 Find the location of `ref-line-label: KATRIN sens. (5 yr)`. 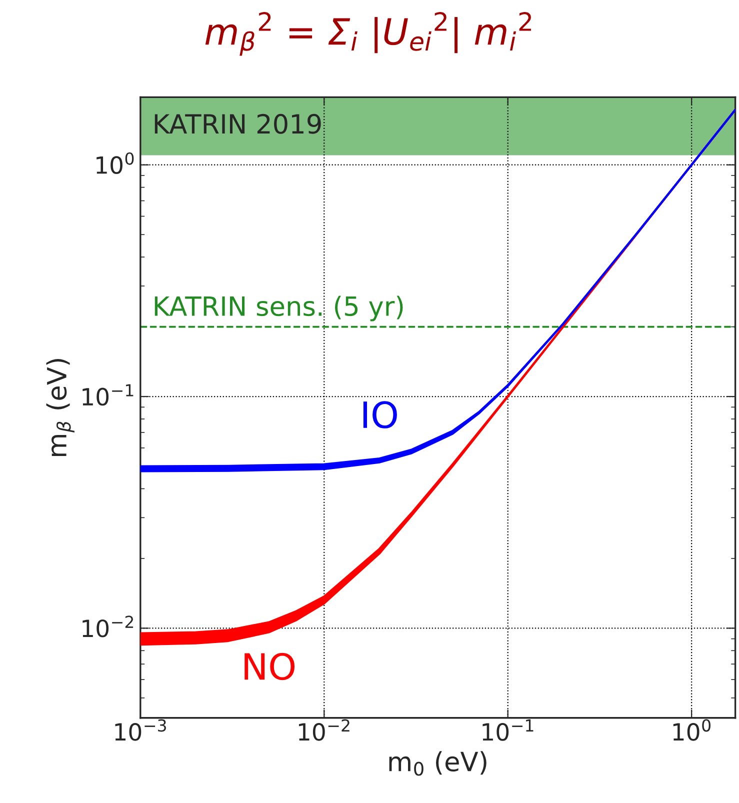

ref-line-label: KATRIN sens. (5 yr) is located at coordinates (278, 309).